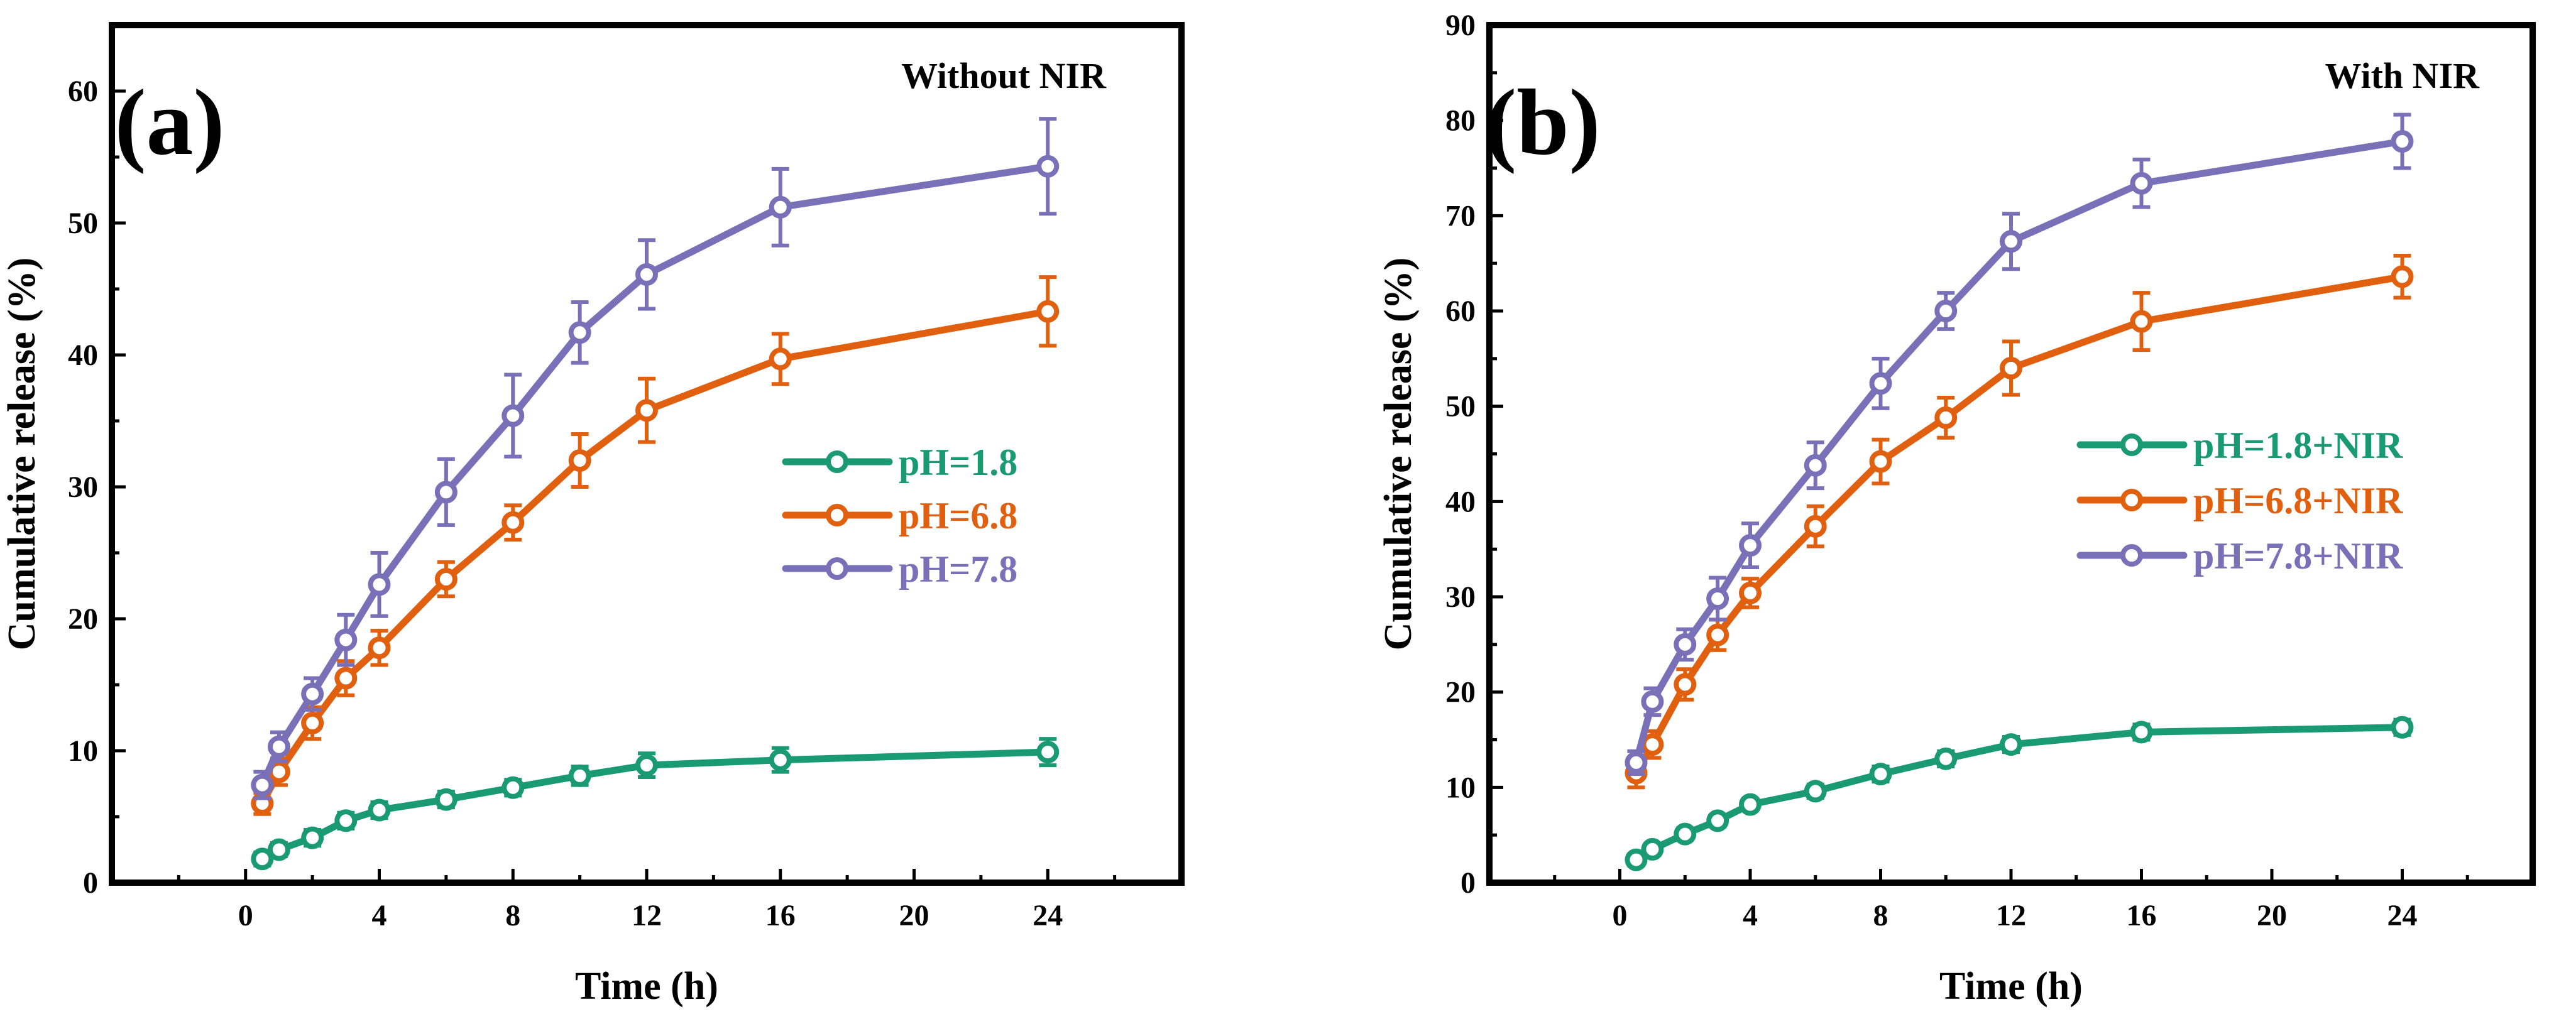 The image size is (2576, 1024). I want to click on legend-label: pH=6.8, so click(958, 516).